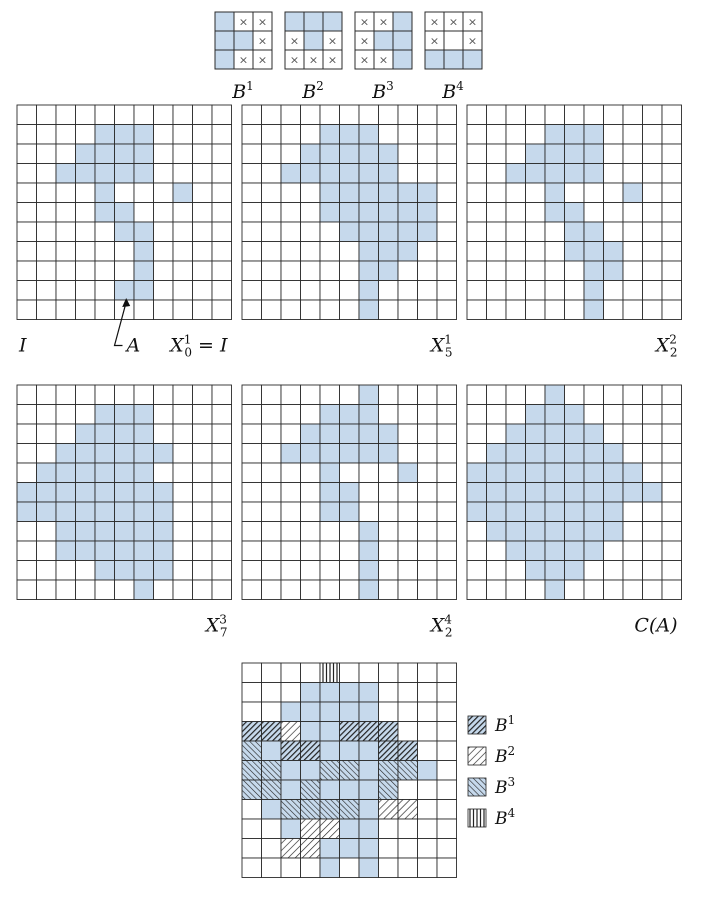 The width and height of the screenshot is (704, 916). Describe the element at coordinates (198, 346) in the screenshot. I see `panel-label: X1 0 = I` at that location.